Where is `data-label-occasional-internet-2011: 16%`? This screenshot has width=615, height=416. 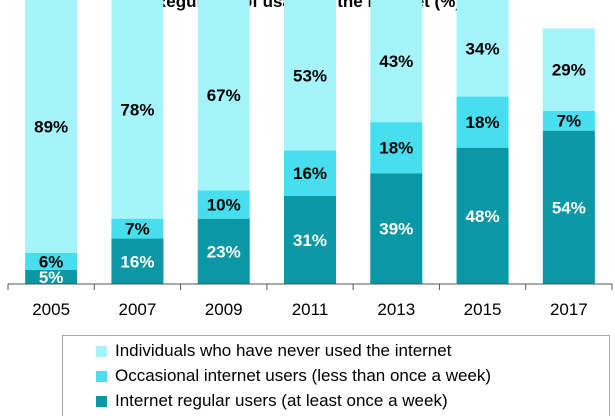
data-label-occasional-internet-2011: 16% is located at coordinates (310, 173).